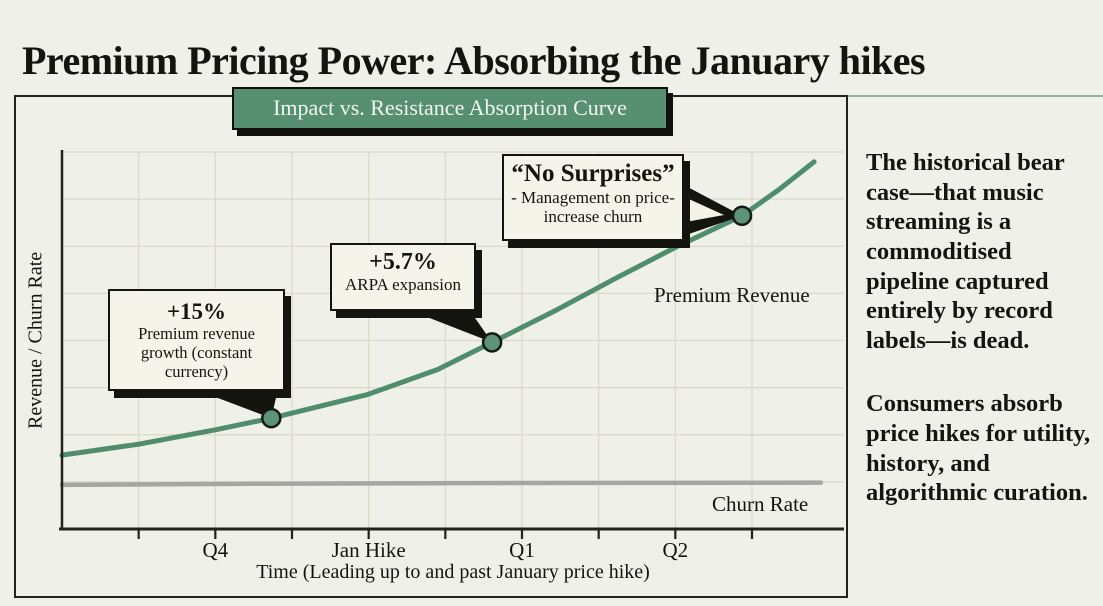 Image resolution: width=1103 pixels, height=606 pixels. What do you see at coordinates (35, 340) in the screenshot?
I see `y-axis-label: Revenue / Churn Rate` at bounding box center [35, 340].